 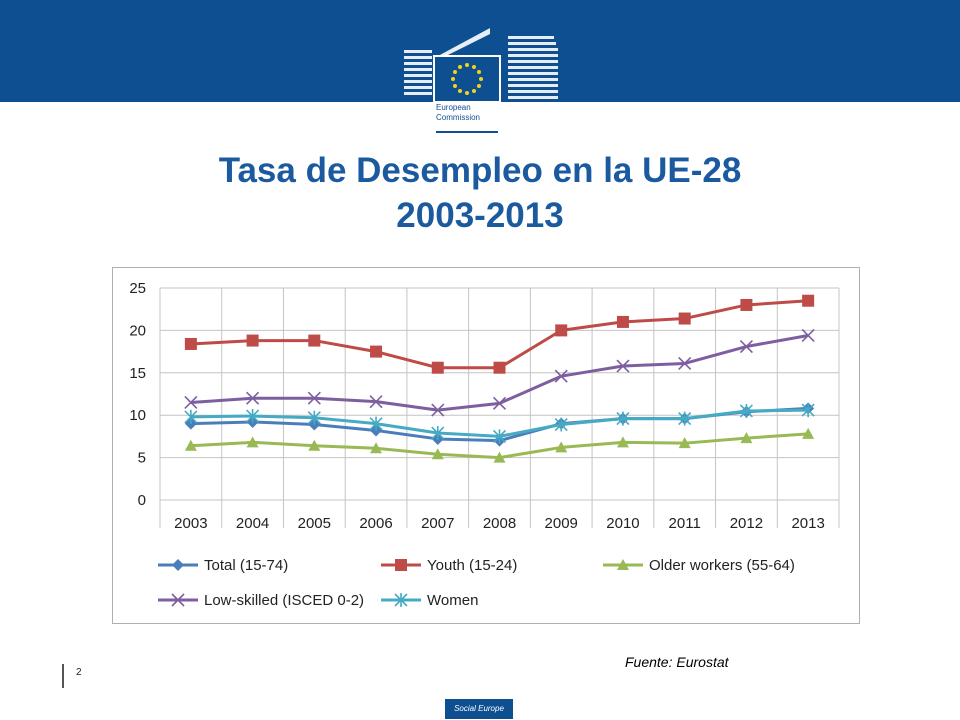 What do you see at coordinates (79, 672) in the screenshot?
I see `page-number: 2` at bounding box center [79, 672].